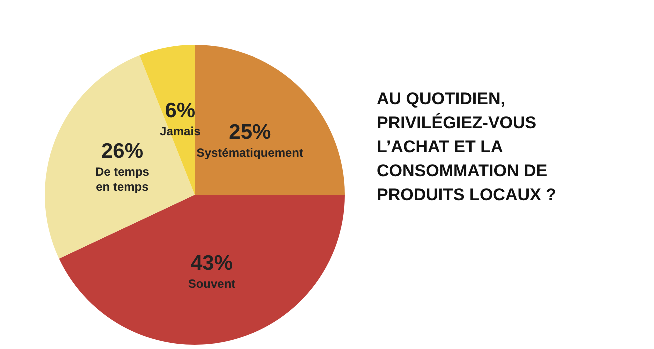 The height and width of the screenshot is (349, 654). Describe the element at coordinates (181, 131) in the screenshot. I see `slice-label: Jamais` at that location.